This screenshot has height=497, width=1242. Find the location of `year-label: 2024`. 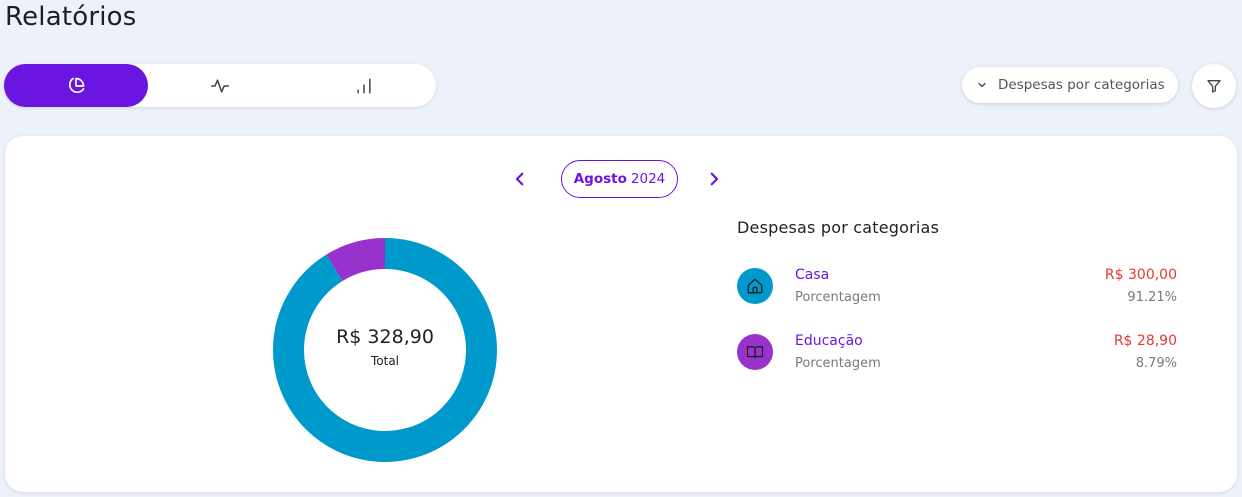

year-label: 2024 is located at coordinates (648, 179).